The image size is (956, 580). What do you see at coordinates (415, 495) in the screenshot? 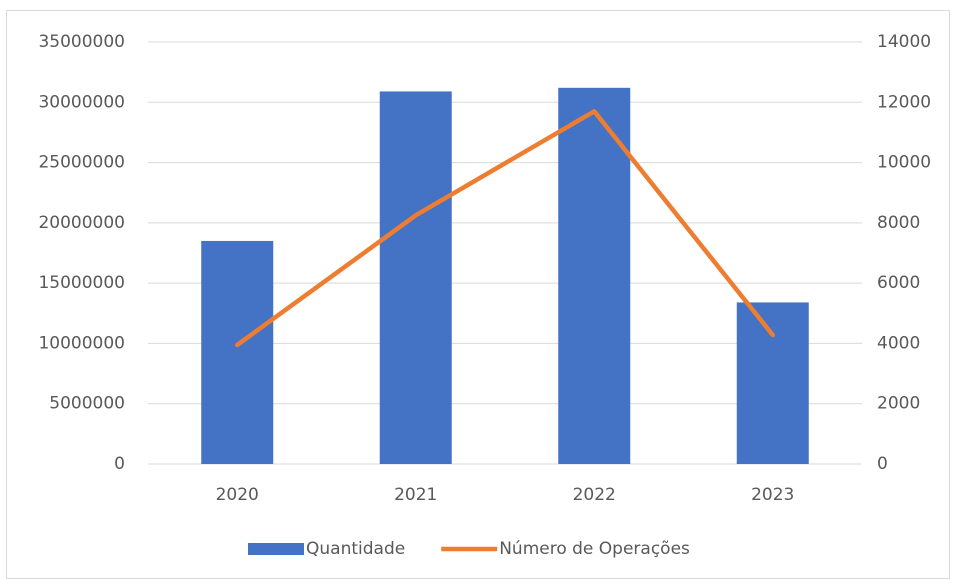
I see `x-tick-label: 2021` at bounding box center [415, 495].